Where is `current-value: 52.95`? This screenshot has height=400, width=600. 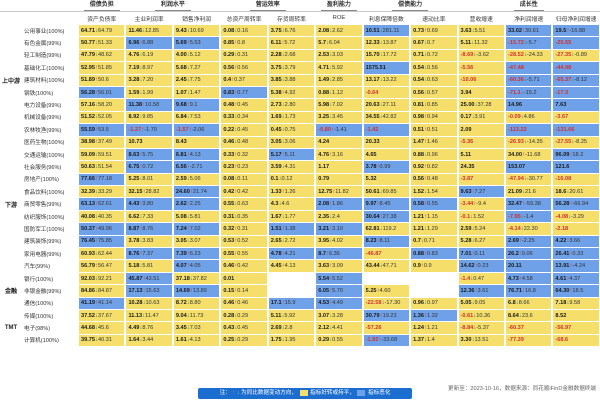 current-value: 52.95 is located at coordinates (88, 67).